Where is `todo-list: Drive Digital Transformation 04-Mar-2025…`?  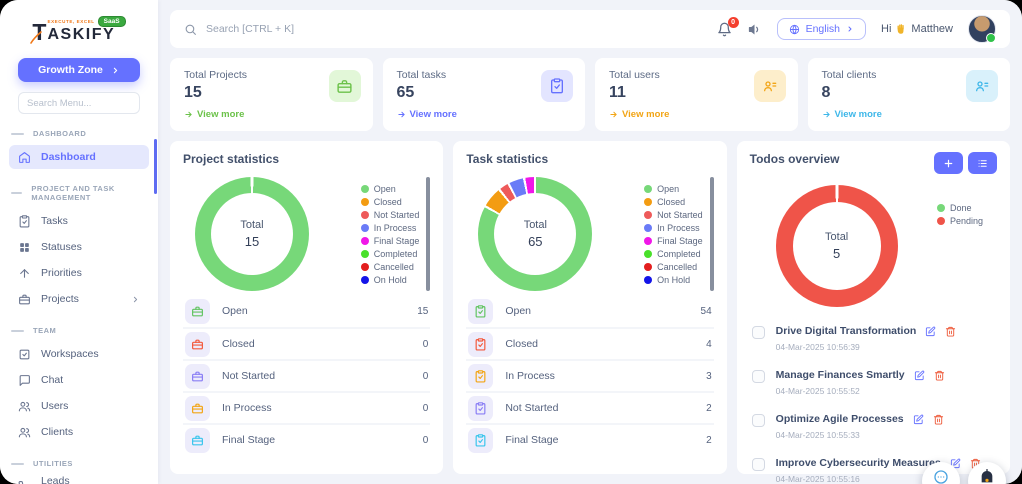
todo-list: Drive Digital Transformation 04-Mar-2025… is located at coordinates (873, 400).